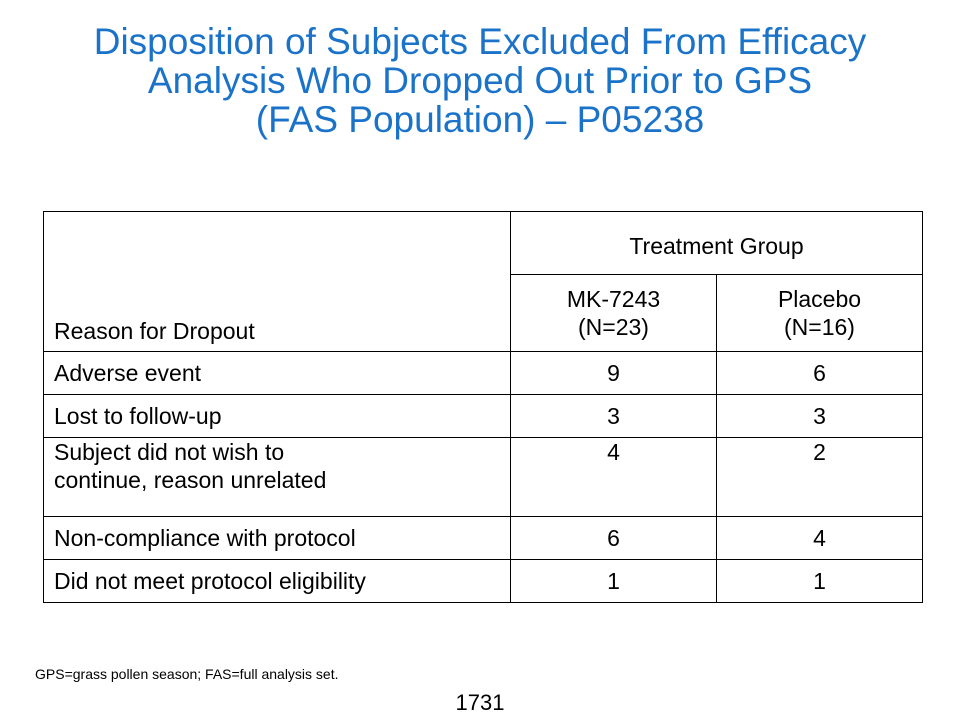 This screenshot has height=720, width=960. Describe the element at coordinates (819, 299) in the screenshot. I see `arm-name: Placebo` at that location.